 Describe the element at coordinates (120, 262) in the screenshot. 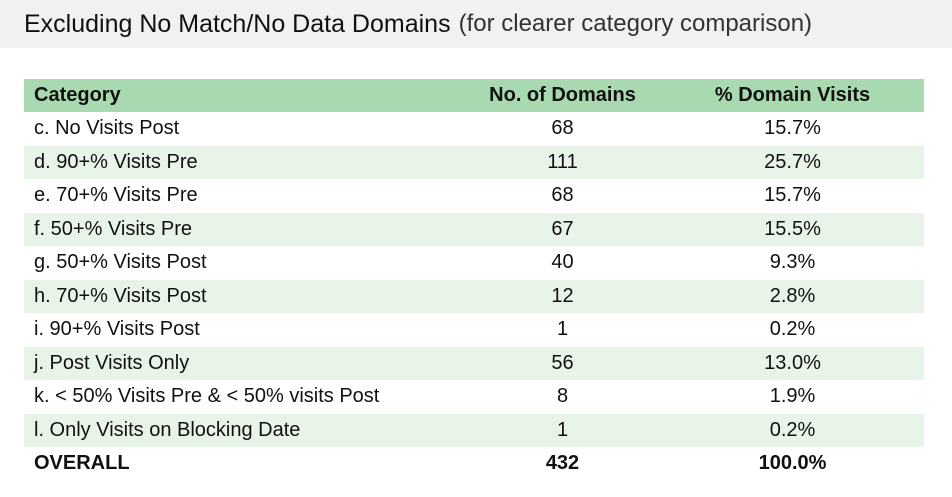

I see `cell-category: g. 50+% Visits Post` at that location.